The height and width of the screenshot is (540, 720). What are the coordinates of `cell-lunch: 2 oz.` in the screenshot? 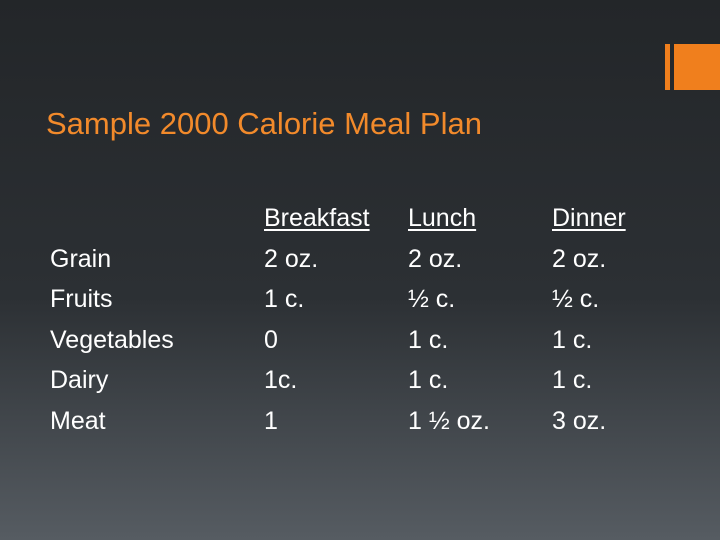 It's located at (435, 258).